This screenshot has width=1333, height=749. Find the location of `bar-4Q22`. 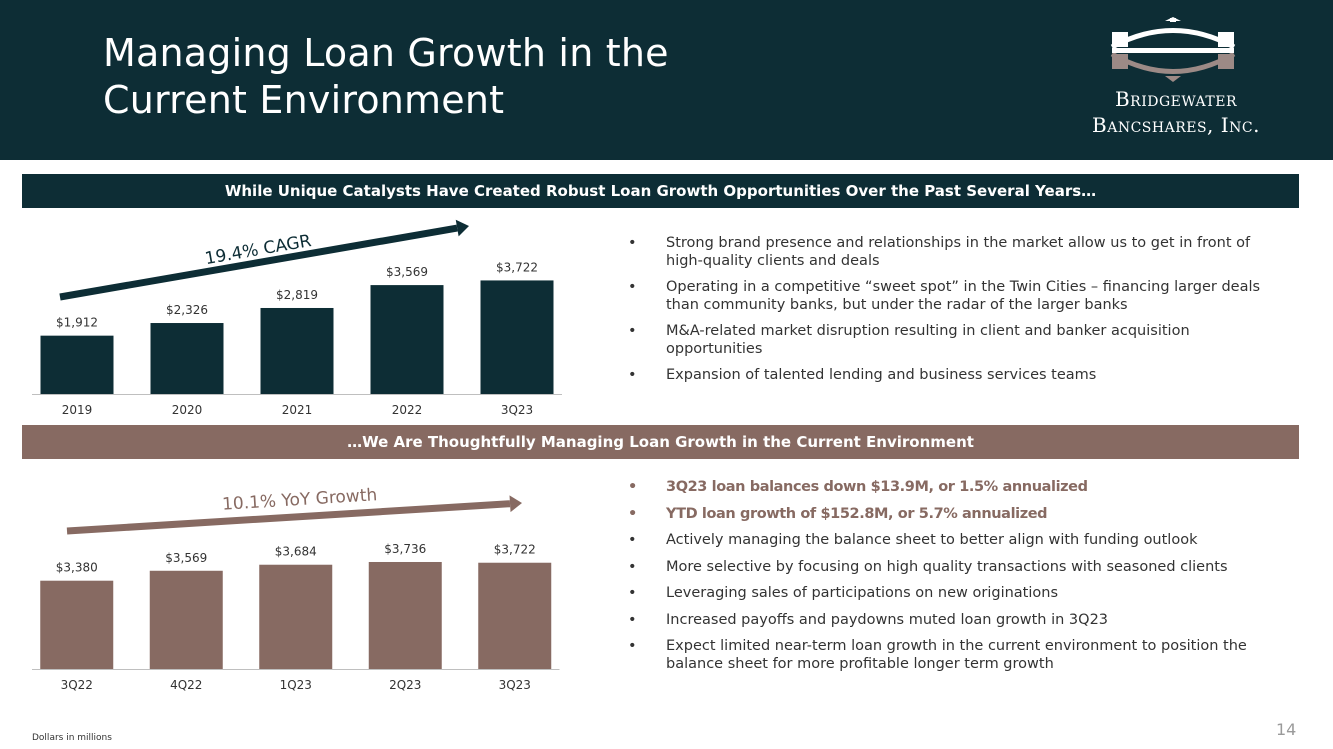

bar-4Q22 is located at coordinates (186, 619).